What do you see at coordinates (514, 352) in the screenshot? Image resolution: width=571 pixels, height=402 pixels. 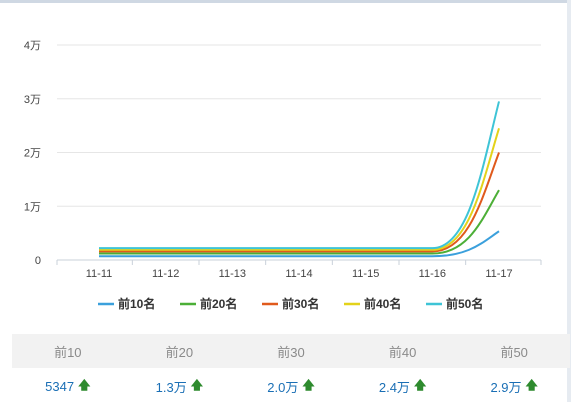 I see `summary-header-top50: 前50` at bounding box center [514, 352].